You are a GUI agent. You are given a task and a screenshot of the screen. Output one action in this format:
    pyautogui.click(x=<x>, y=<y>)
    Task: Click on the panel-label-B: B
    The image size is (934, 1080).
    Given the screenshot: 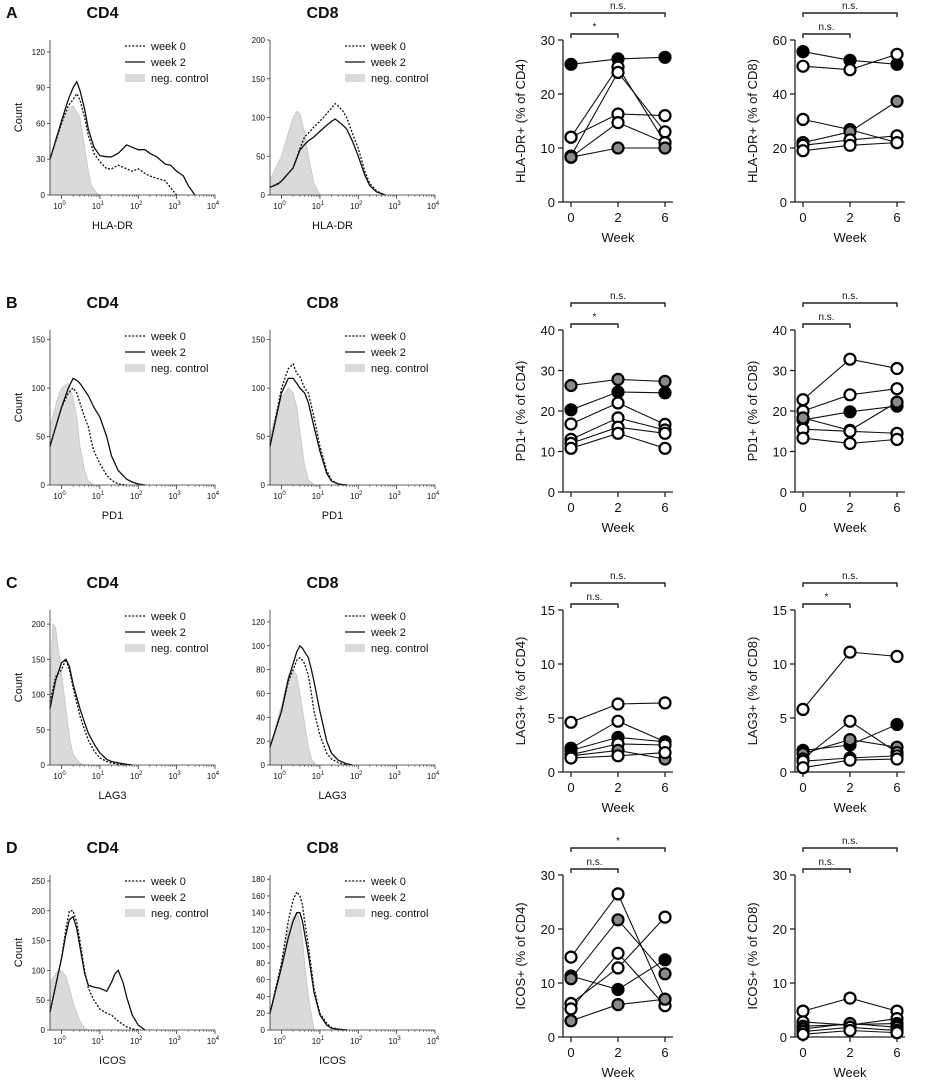 What is the action you would take?
    pyautogui.click(x=12, y=303)
    